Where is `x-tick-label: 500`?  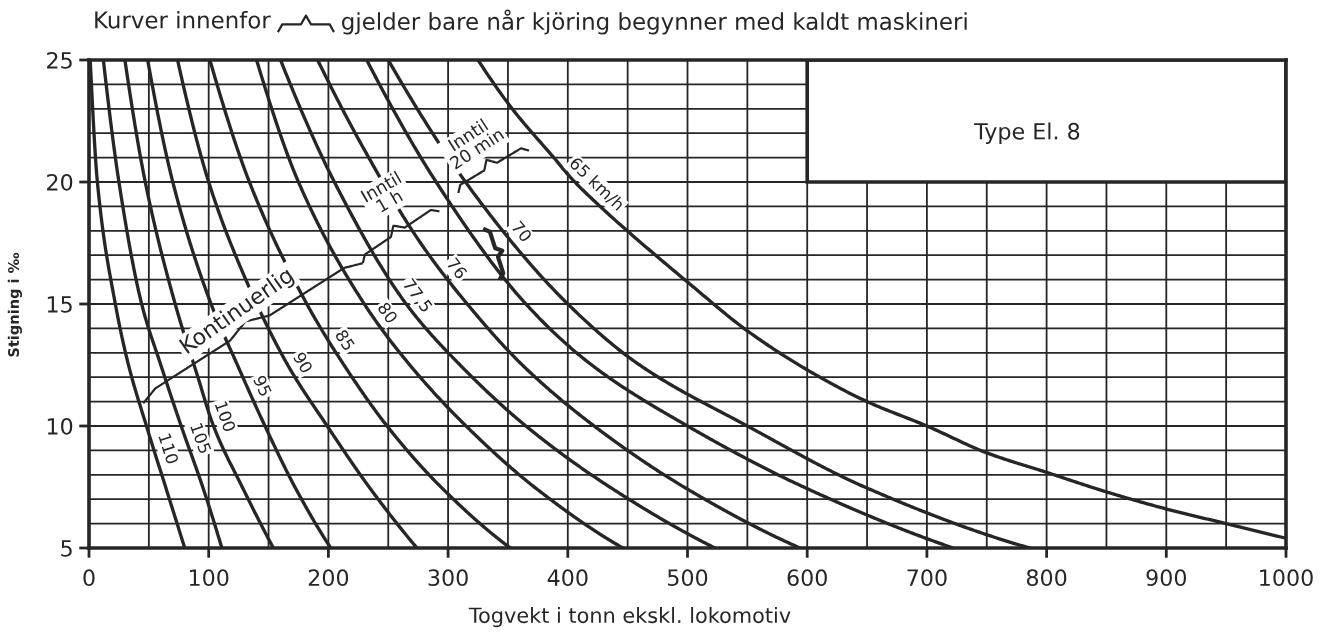
x-tick-label: 500 is located at coordinates (688, 578).